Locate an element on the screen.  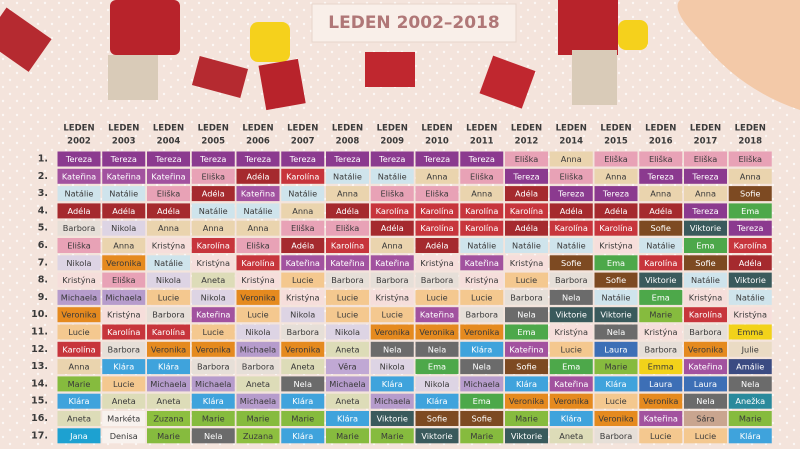
column-year: 2003 is located at coordinates (124, 142).